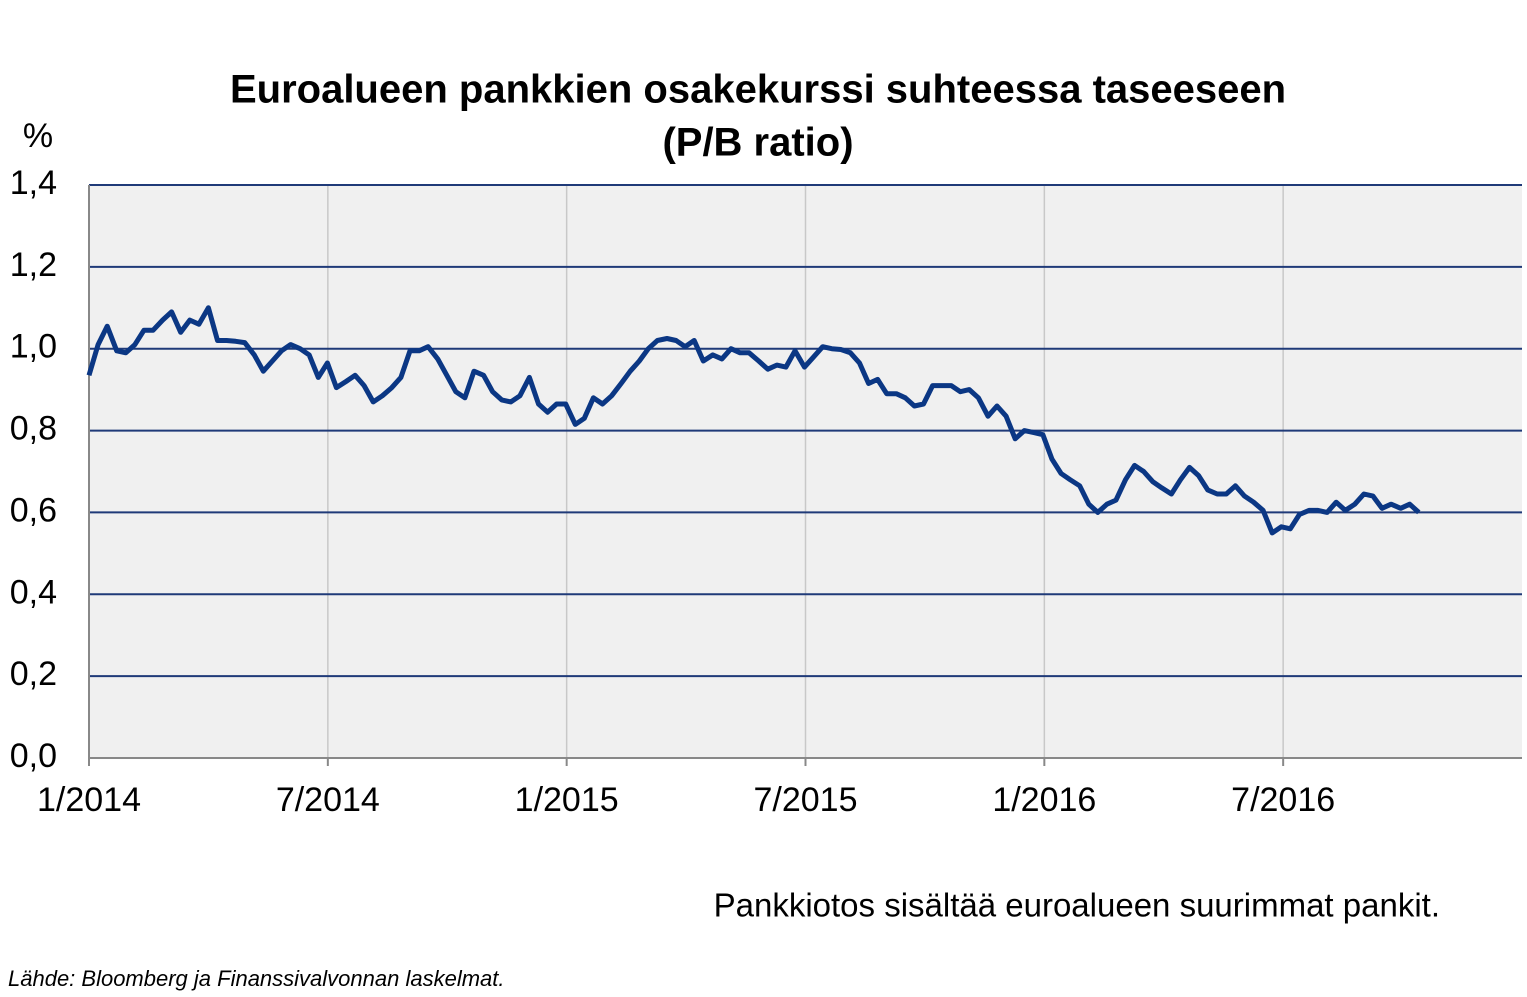 The width and height of the screenshot is (1527, 997). I want to click on y-tick-label: 0,4, so click(33, 592).